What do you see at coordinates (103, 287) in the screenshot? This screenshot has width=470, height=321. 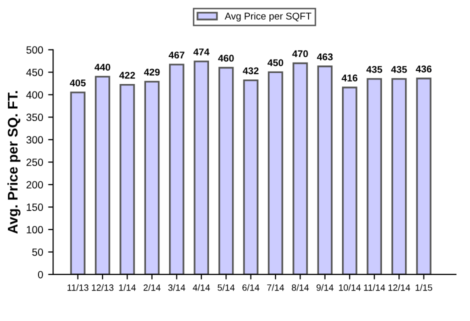 I see `x-tick-label: 12/13` at bounding box center [103, 287].